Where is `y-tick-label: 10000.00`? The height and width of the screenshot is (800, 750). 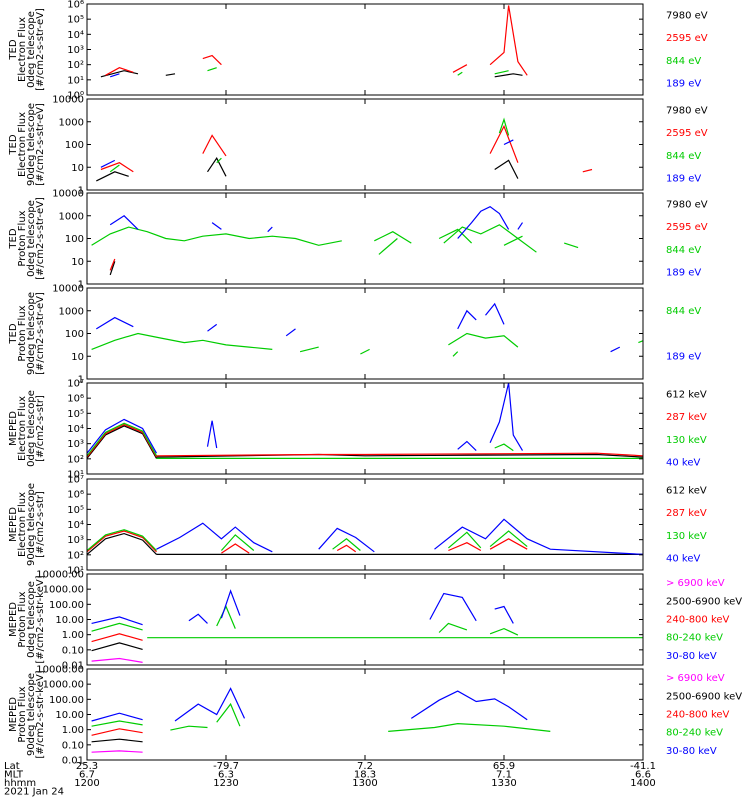 y-tick-label: 10000.00 is located at coordinates (60, 575).